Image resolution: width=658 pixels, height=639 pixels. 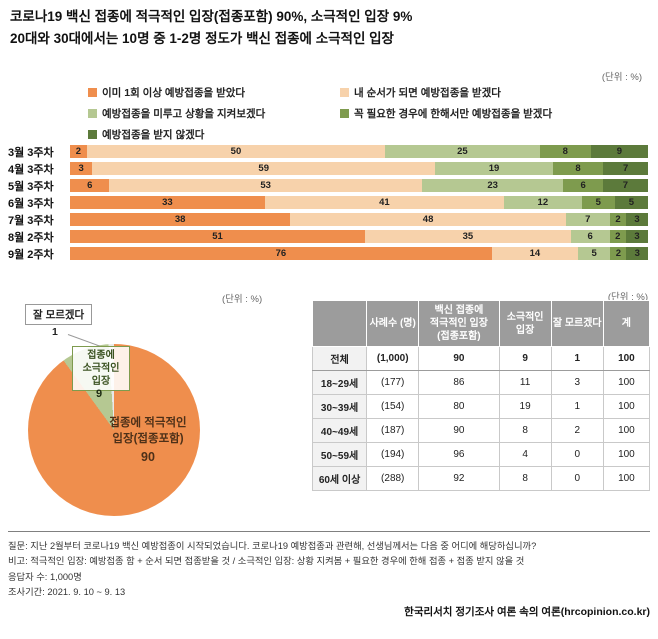 I want to click on bar: 33 41 12 5 5, so click(x=359, y=202).